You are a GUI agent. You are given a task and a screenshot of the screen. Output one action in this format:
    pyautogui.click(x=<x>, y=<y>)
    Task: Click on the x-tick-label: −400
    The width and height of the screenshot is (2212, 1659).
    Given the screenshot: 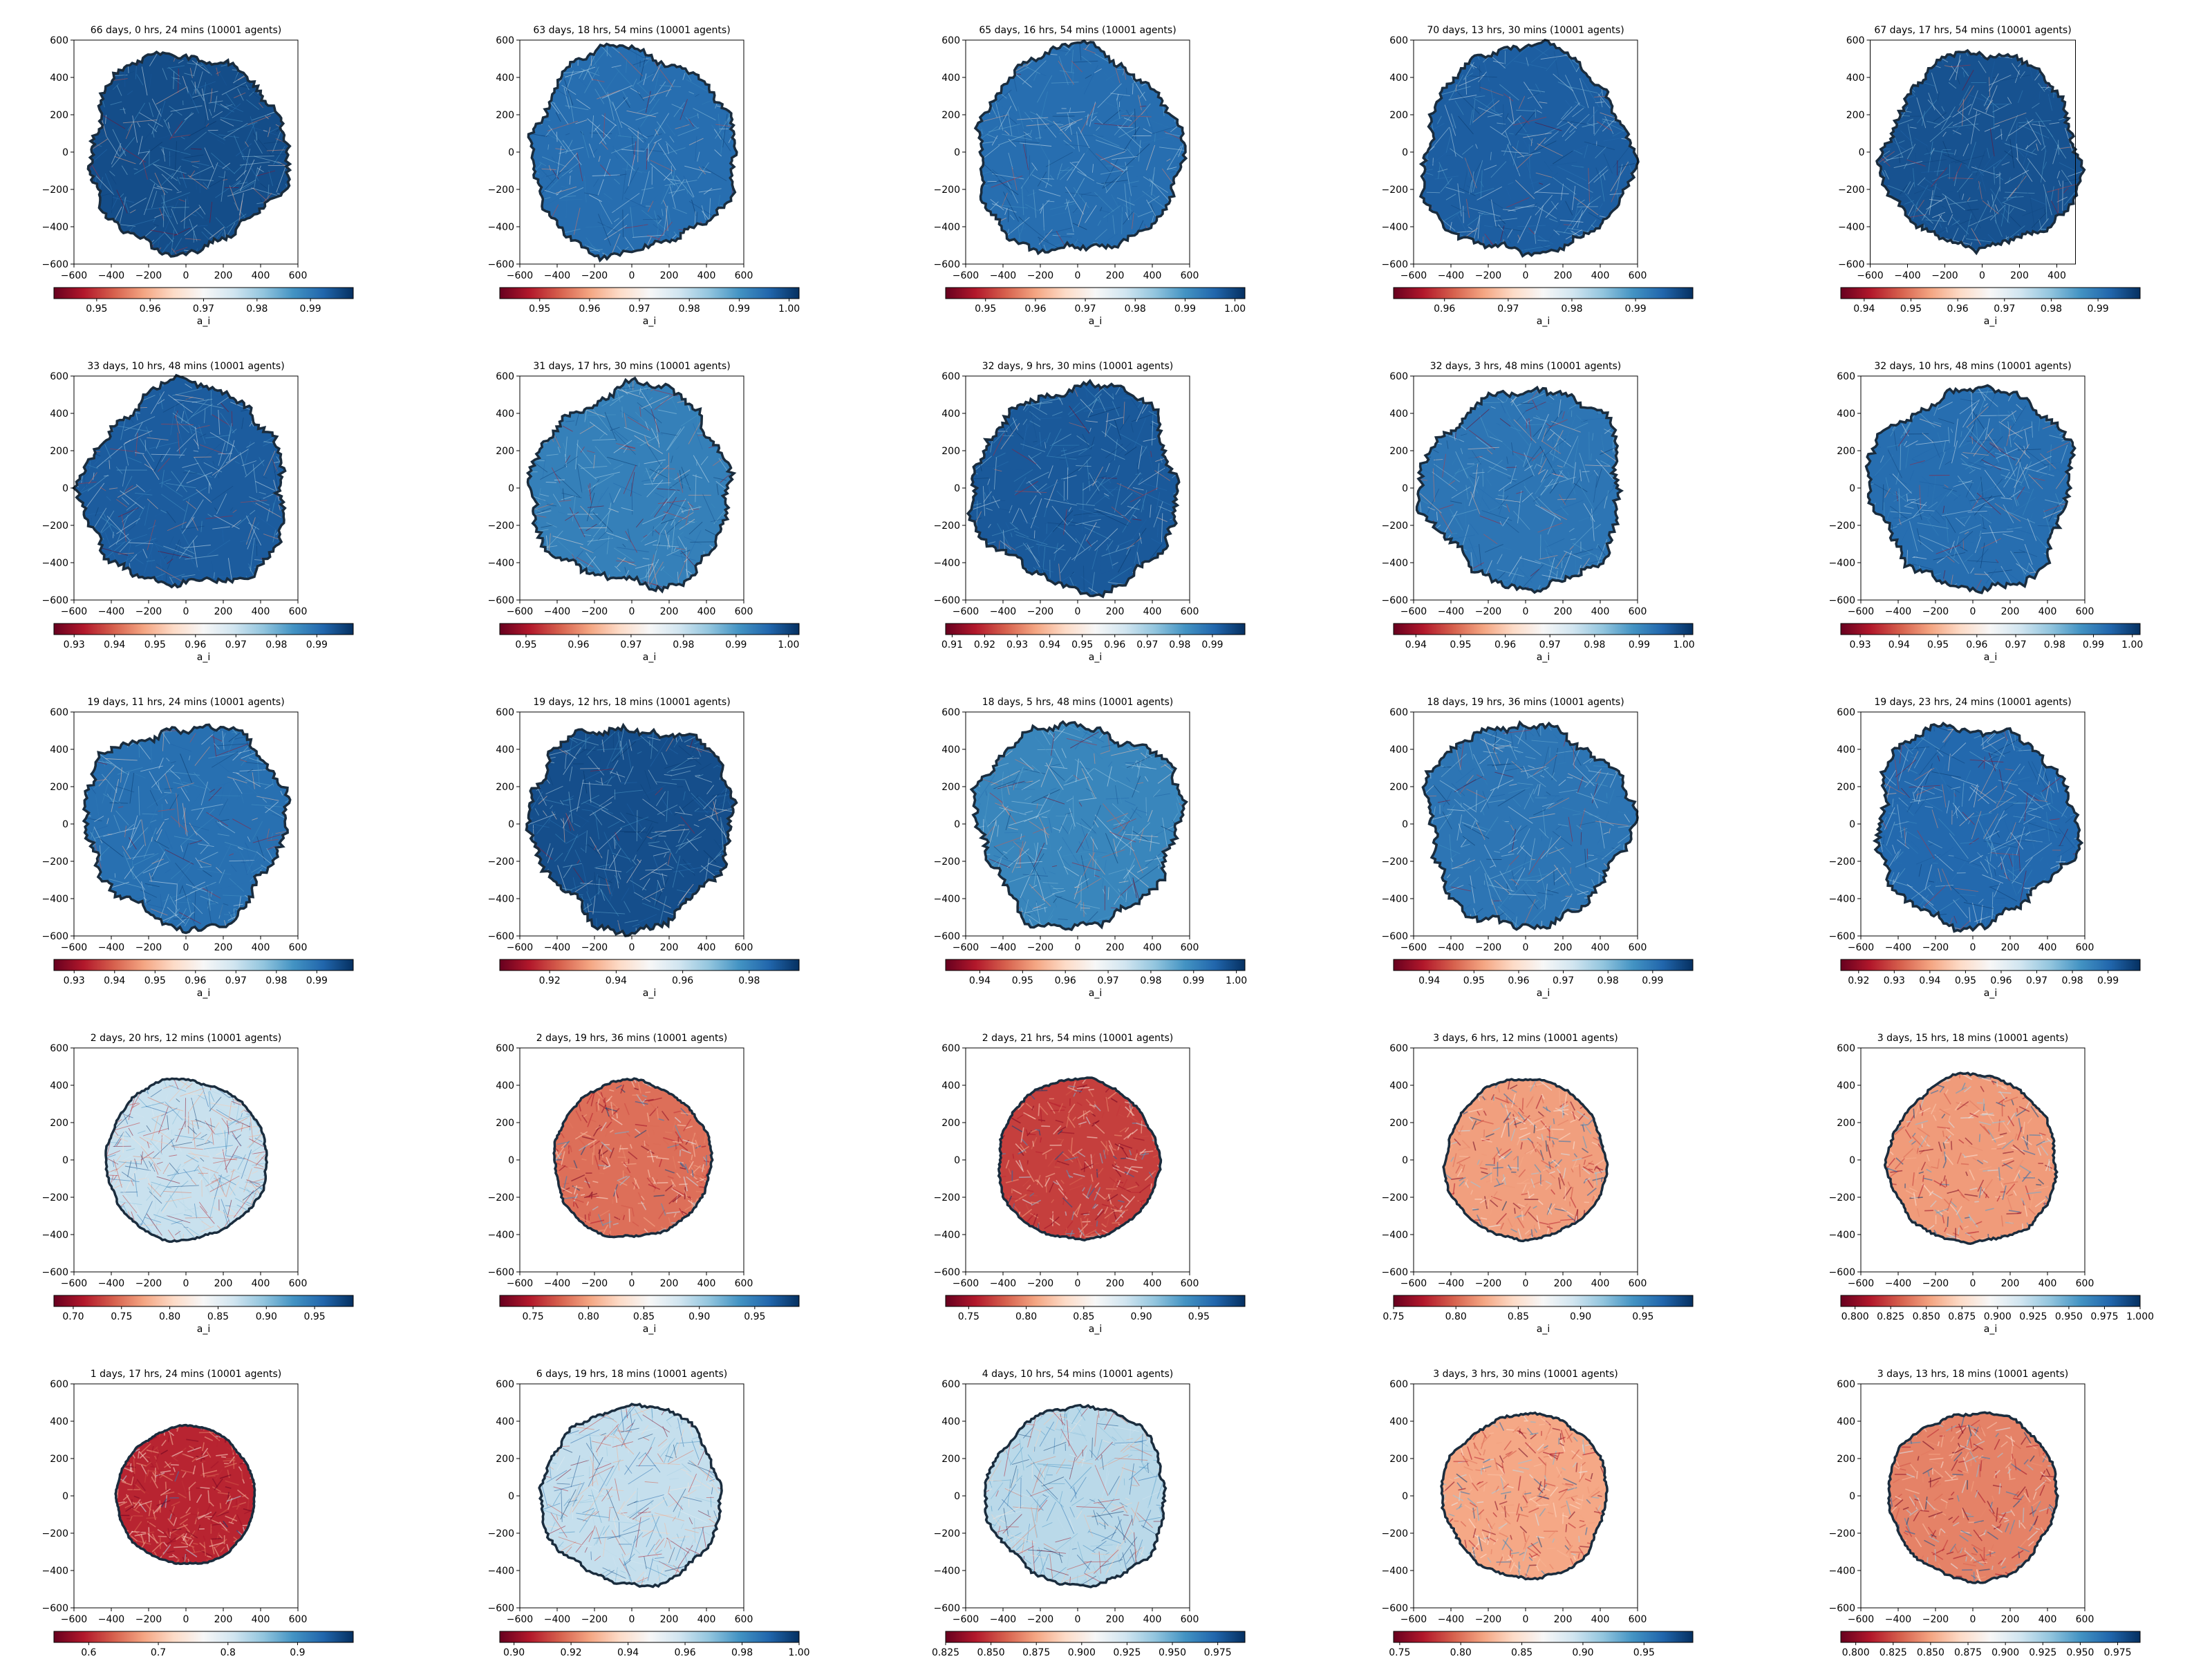 What is the action you would take?
    pyautogui.click(x=557, y=1283)
    